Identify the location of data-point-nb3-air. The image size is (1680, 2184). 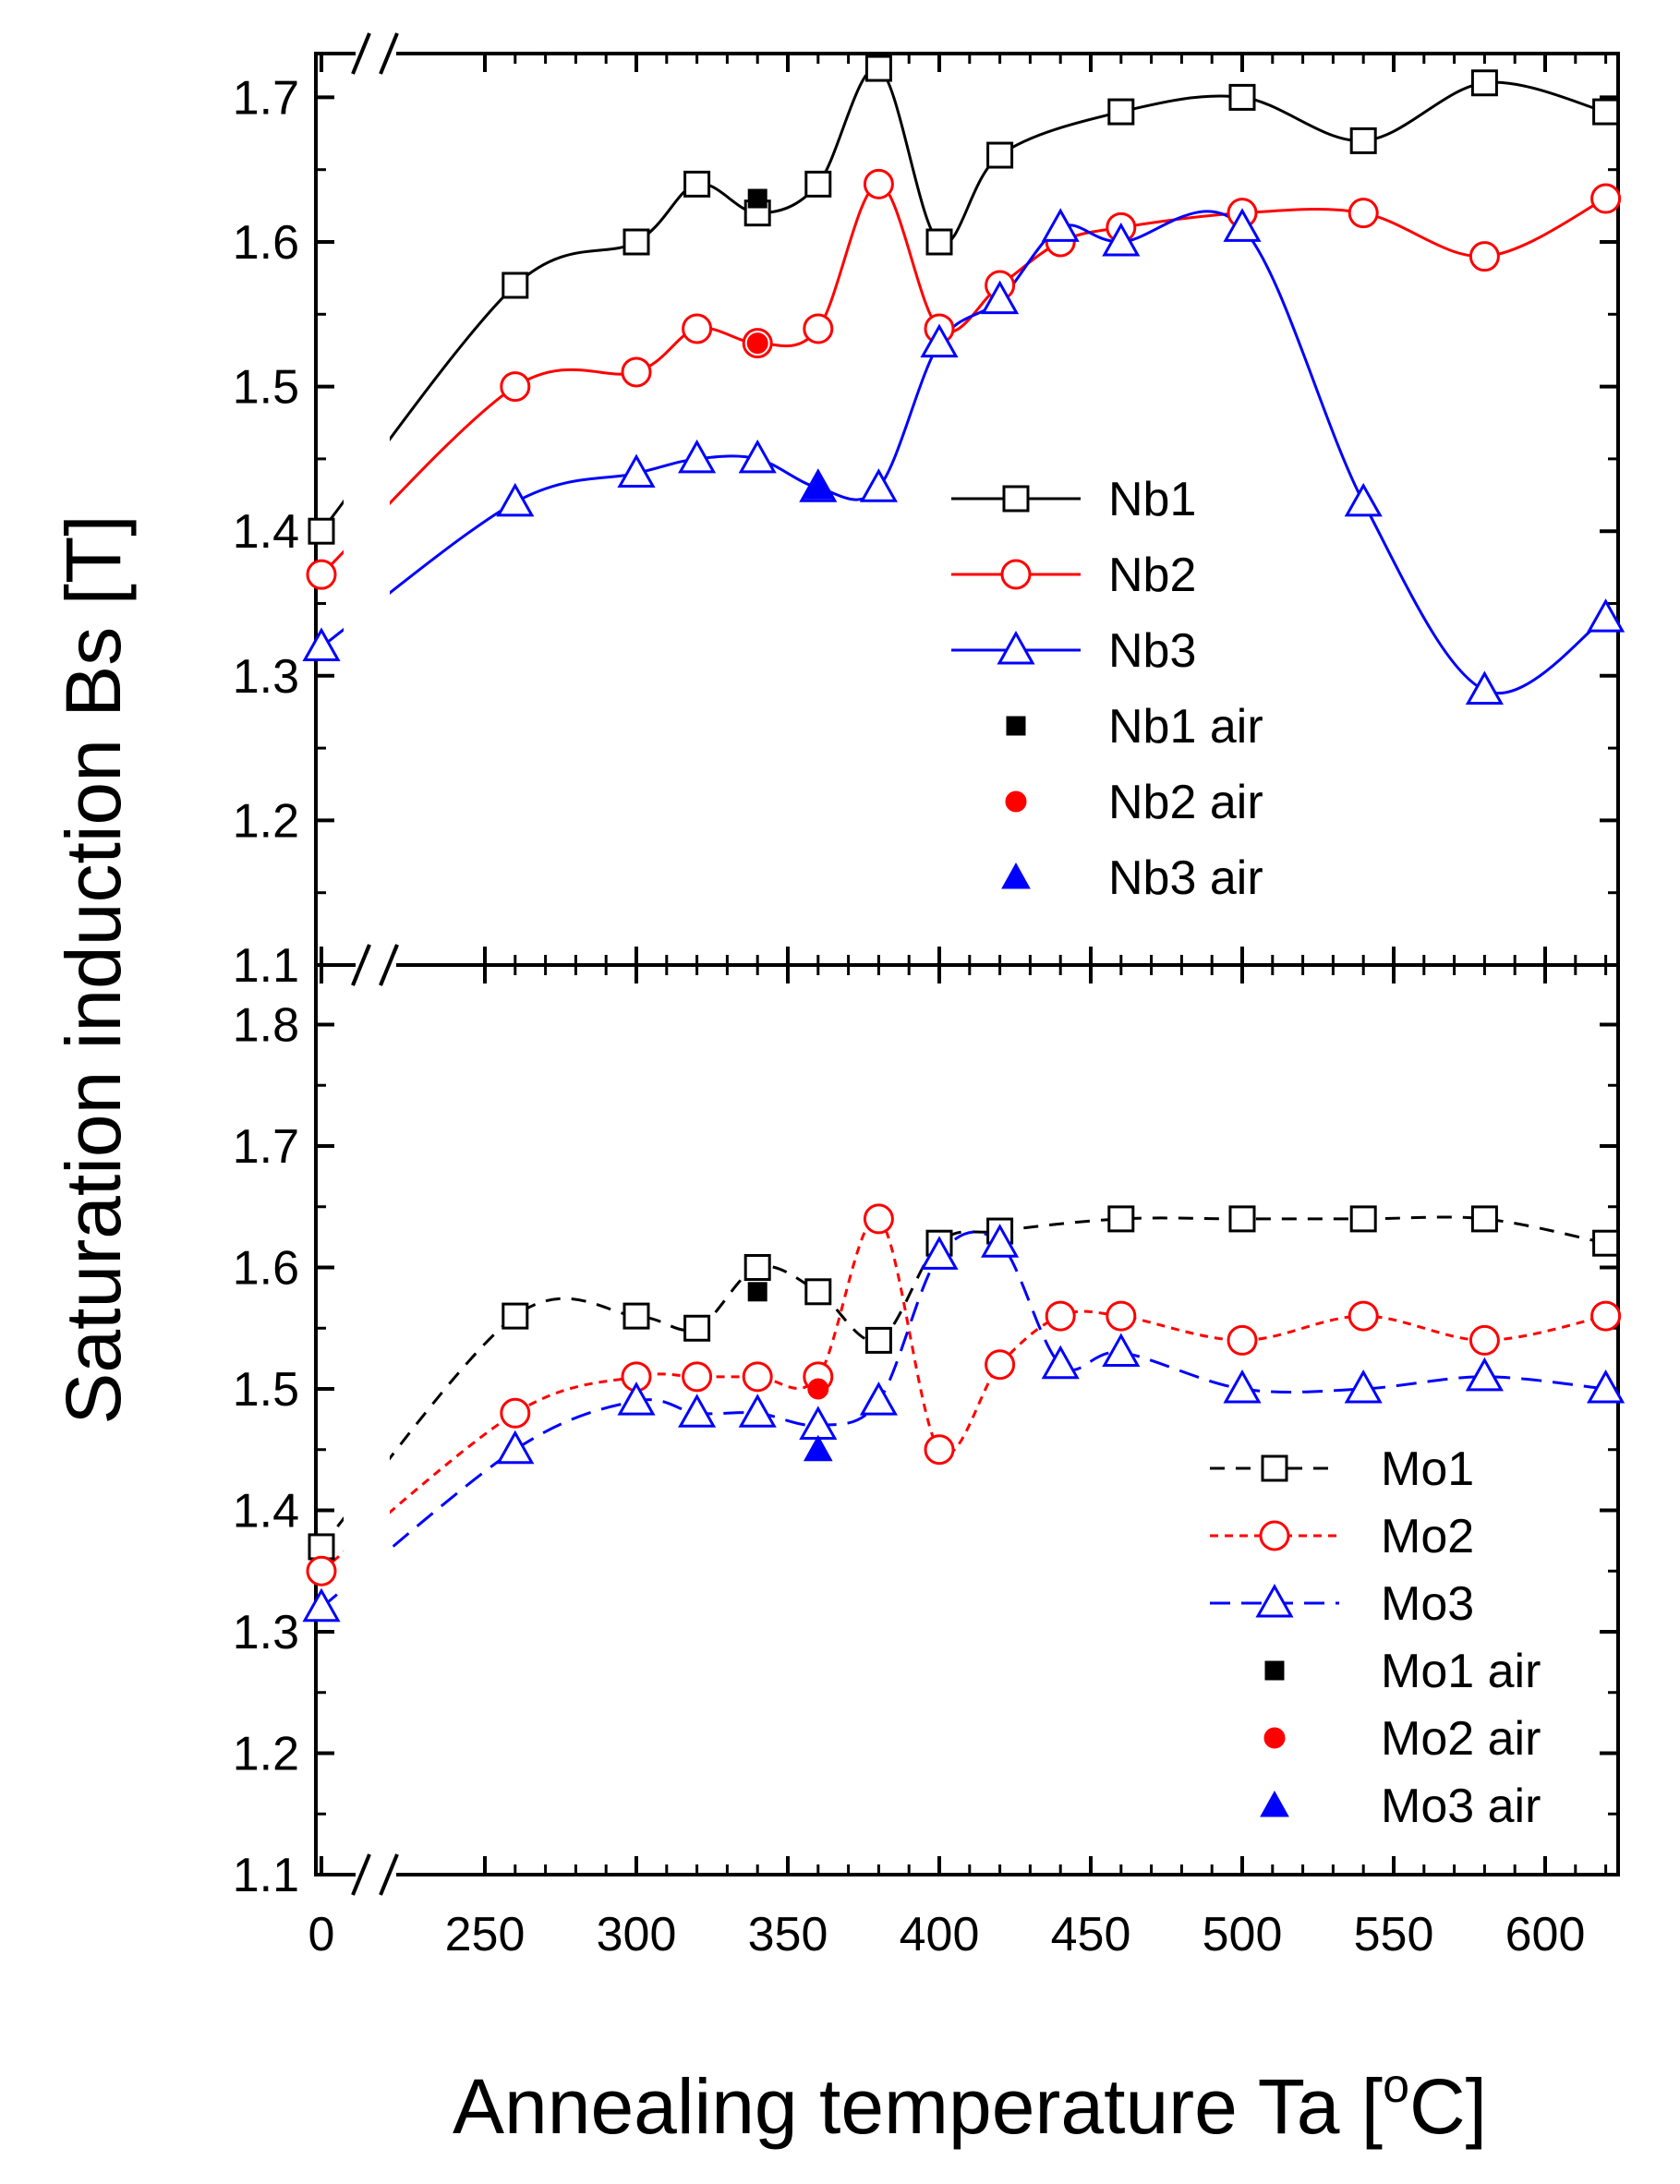
(818, 486).